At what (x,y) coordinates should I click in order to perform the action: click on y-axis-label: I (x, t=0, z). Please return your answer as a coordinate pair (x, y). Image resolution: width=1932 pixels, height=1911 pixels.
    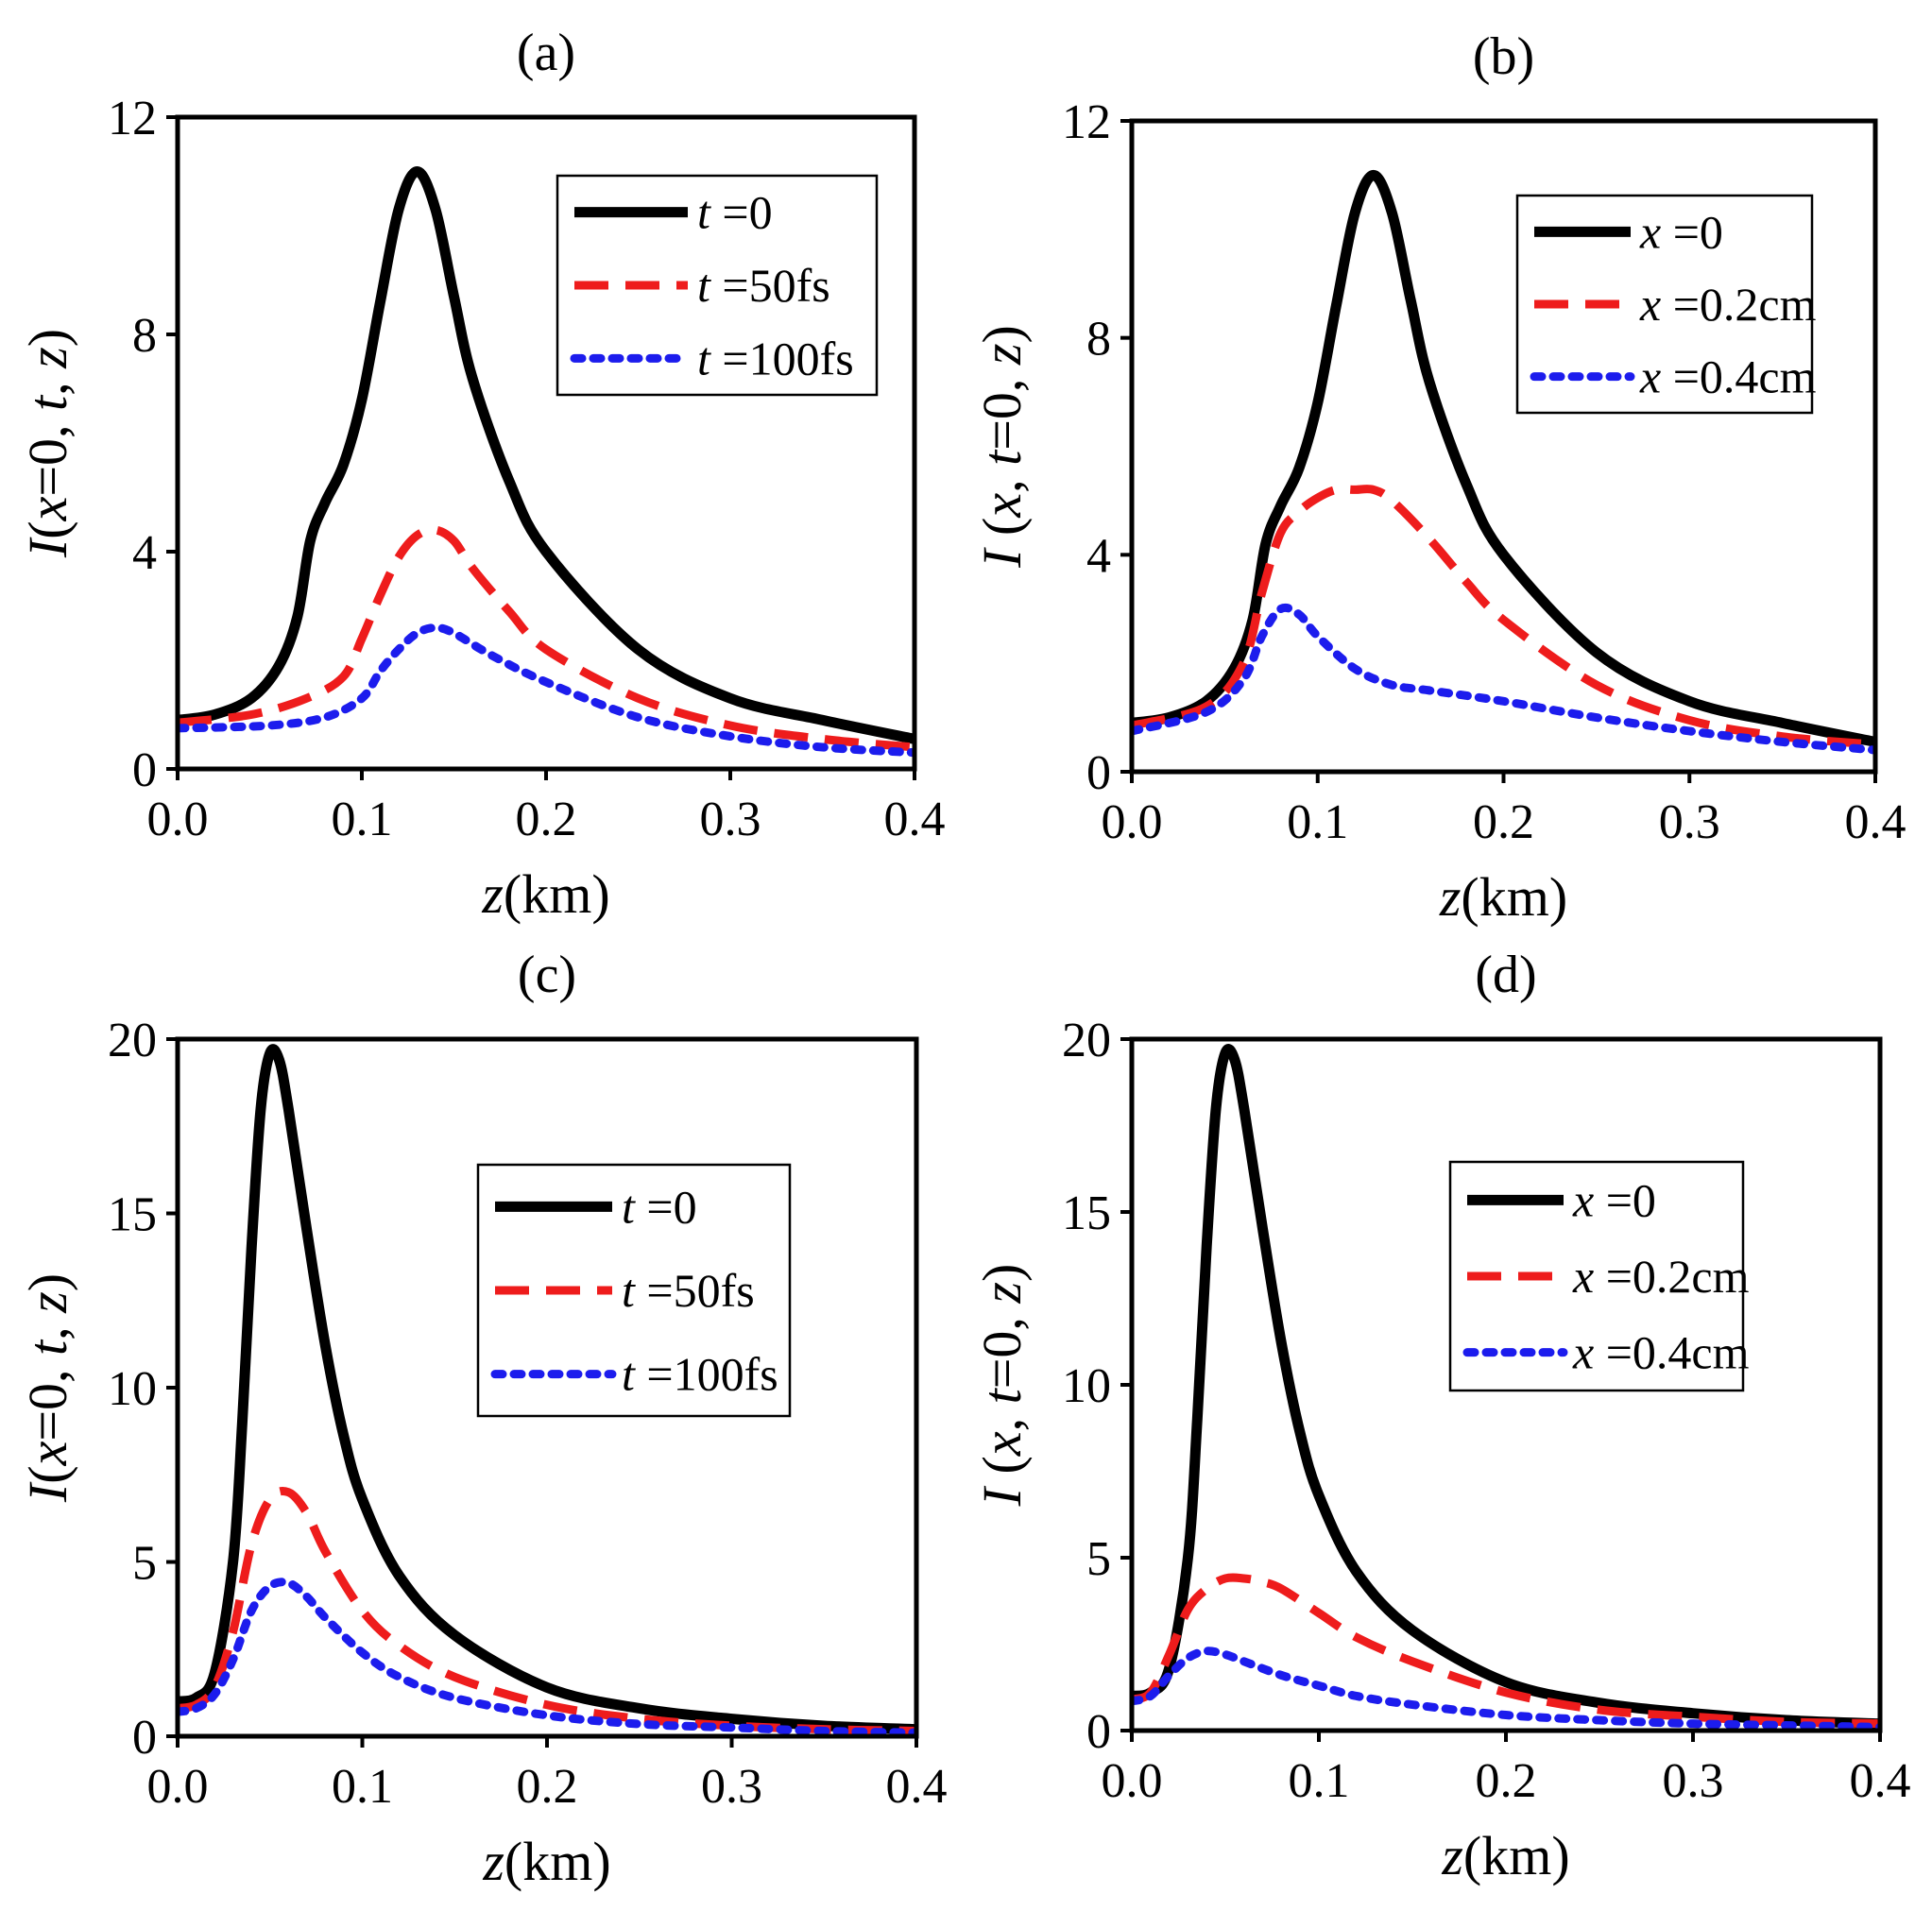
    Looking at the image, I should click on (1002, 1386).